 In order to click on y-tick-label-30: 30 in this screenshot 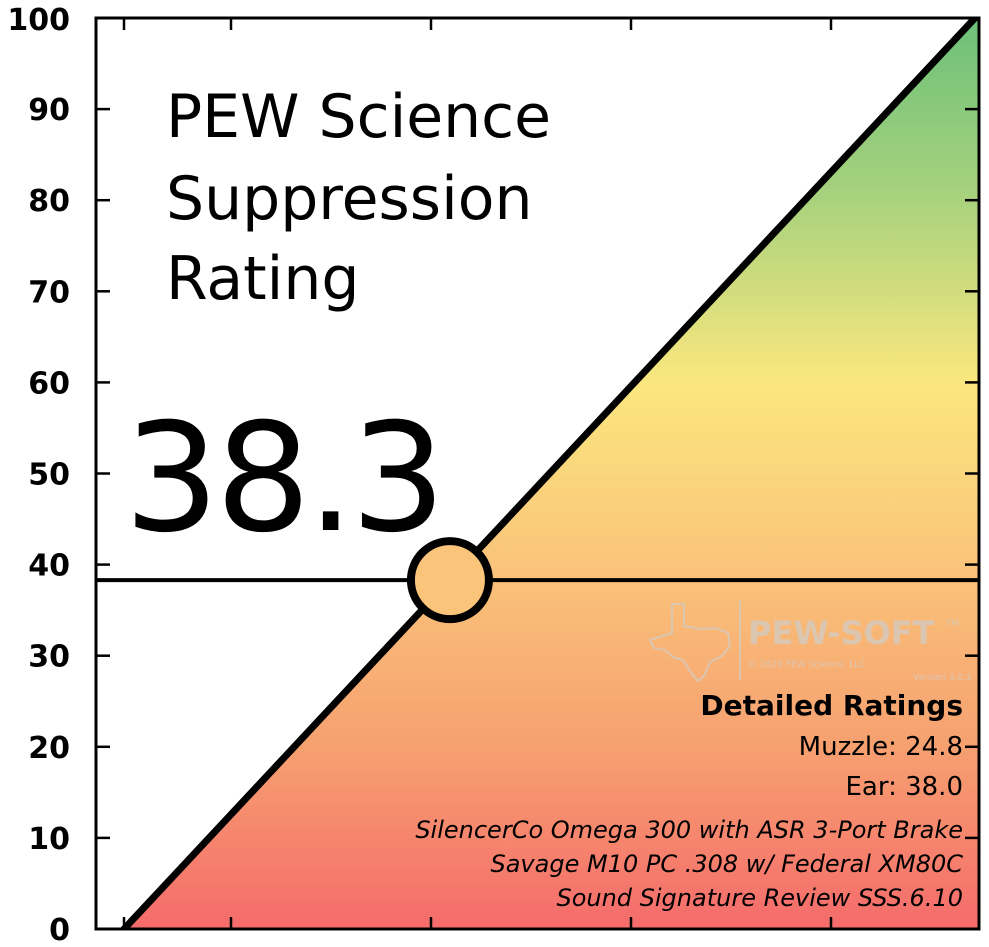, I will do `click(49, 657)`.